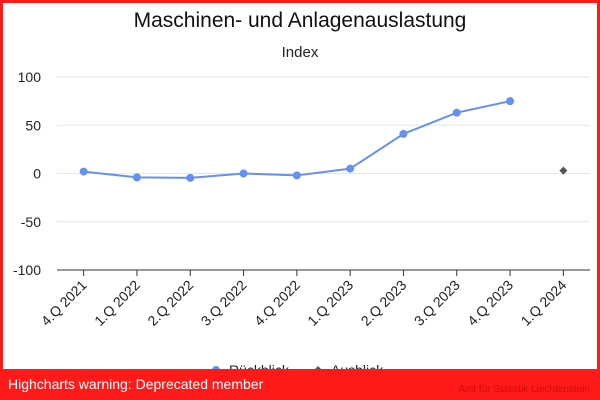  What do you see at coordinates (297, 139) in the screenshot?
I see `series-line` at bounding box center [297, 139].